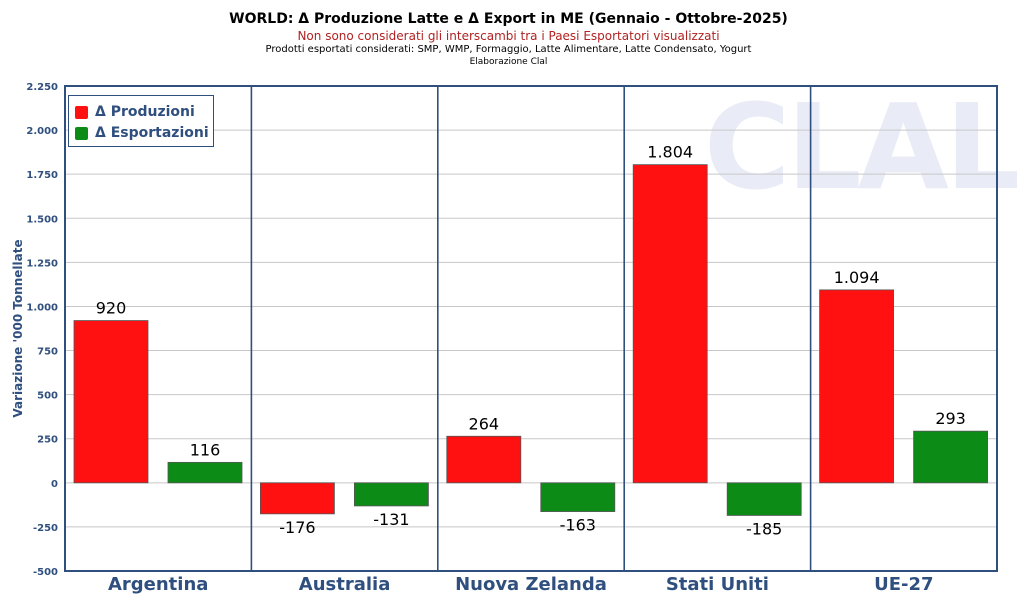 The height and width of the screenshot is (603, 1017). What do you see at coordinates (42, 263) in the screenshot?
I see `y-tick-label: 1.250` at bounding box center [42, 263].